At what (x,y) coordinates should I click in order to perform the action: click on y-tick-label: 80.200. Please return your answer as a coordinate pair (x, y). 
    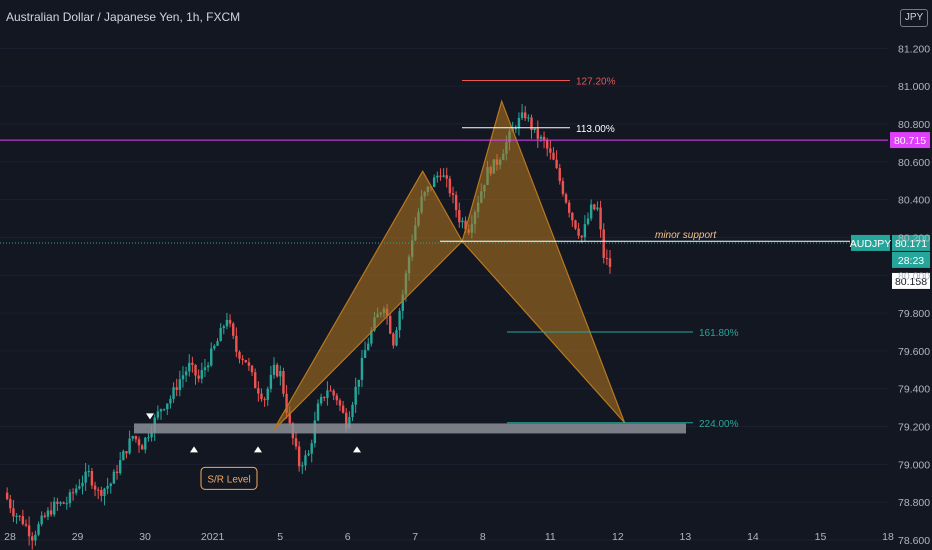
    Looking at the image, I should click on (914, 238).